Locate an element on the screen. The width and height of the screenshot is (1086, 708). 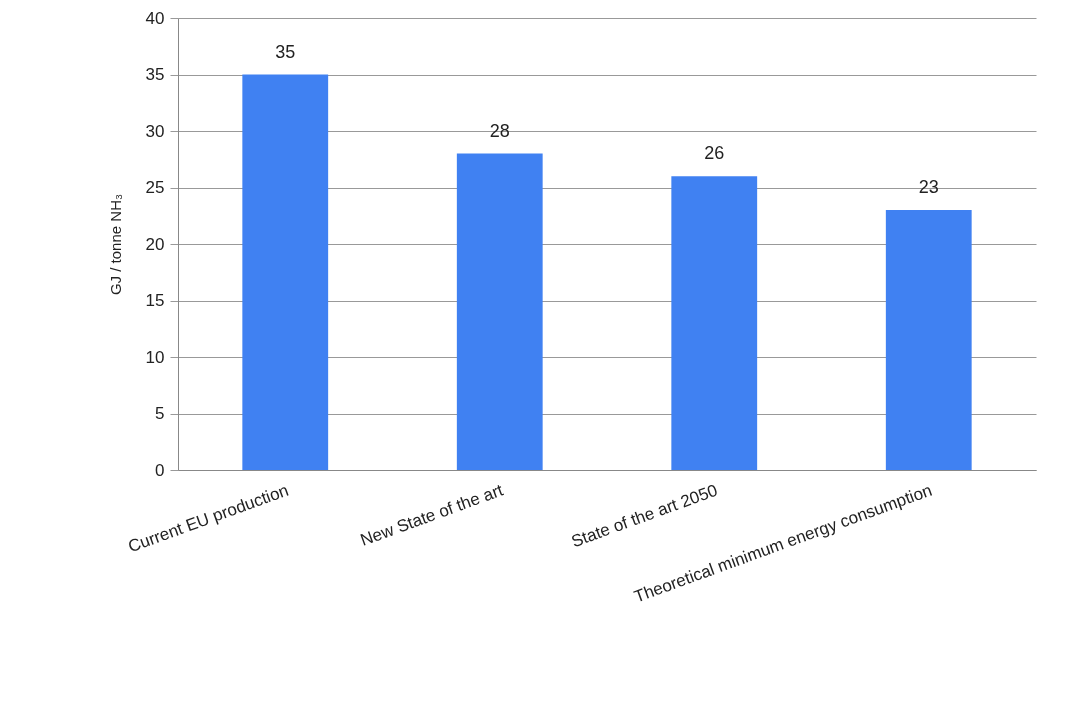
y-tick-label: 10 is located at coordinates (155, 357).